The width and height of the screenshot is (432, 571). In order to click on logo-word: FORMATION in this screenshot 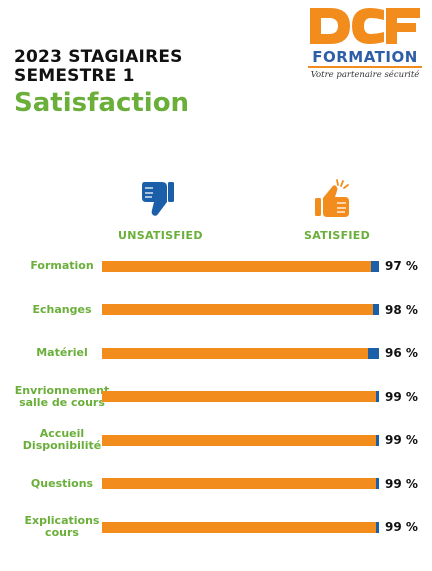, I will do `click(365, 57)`.